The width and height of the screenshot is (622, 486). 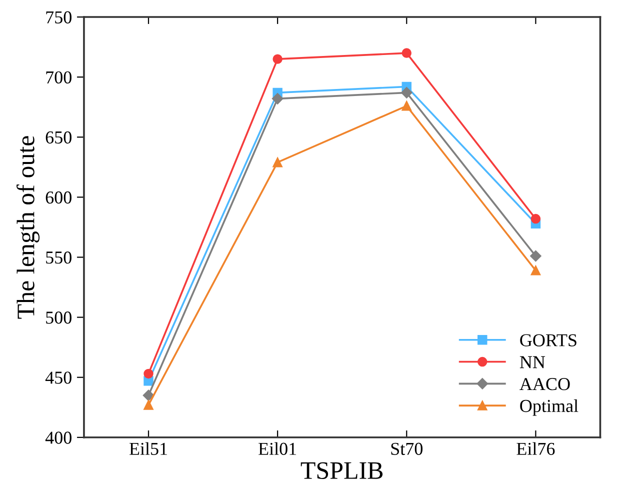 What do you see at coordinates (58, 378) in the screenshot?
I see `y-tick-label: 450` at bounding box center [58, 378].